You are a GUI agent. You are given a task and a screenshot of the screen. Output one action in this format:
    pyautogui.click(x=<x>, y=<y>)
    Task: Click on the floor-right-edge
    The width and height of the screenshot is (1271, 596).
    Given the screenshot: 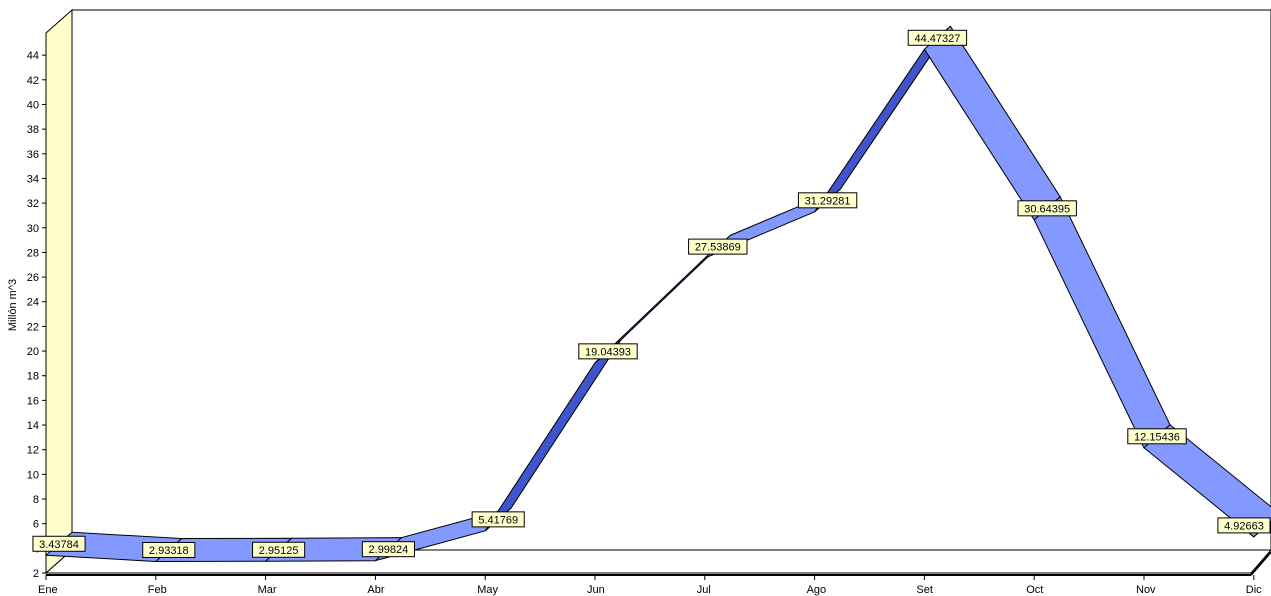 What is the action you would take?
    pyautogui.click(x=1260, y=563)
    